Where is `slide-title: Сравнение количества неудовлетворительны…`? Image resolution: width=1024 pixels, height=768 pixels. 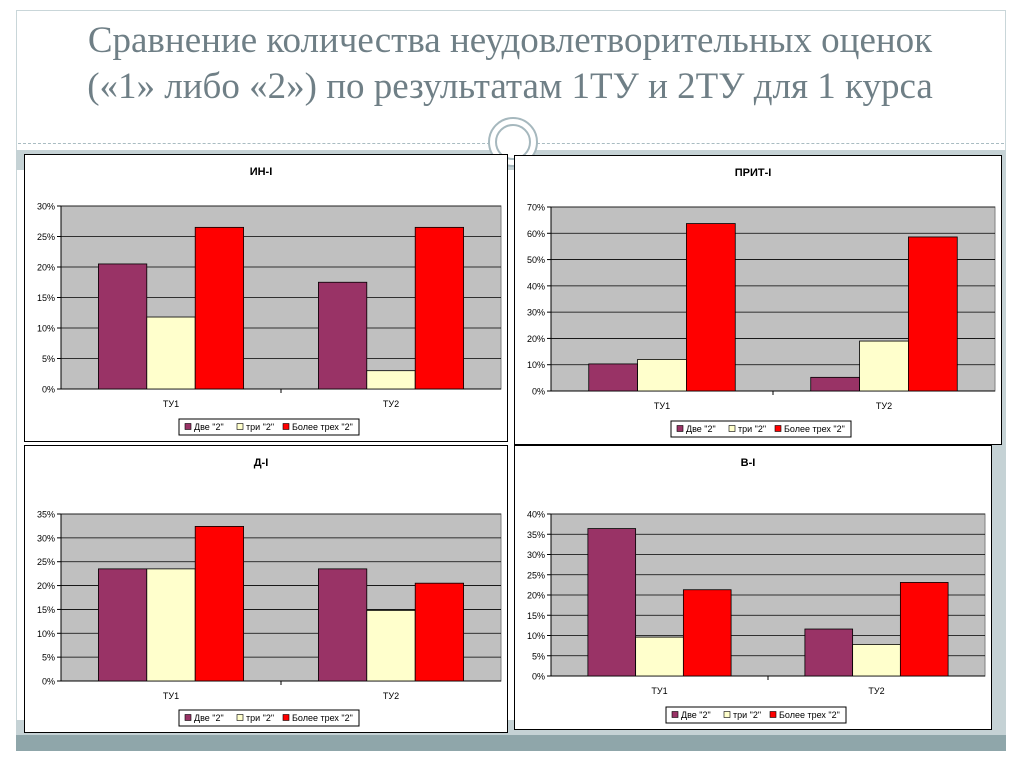
slide-title: Сравнение количества неудовлетворительны… is located at coordinates (510, 64).